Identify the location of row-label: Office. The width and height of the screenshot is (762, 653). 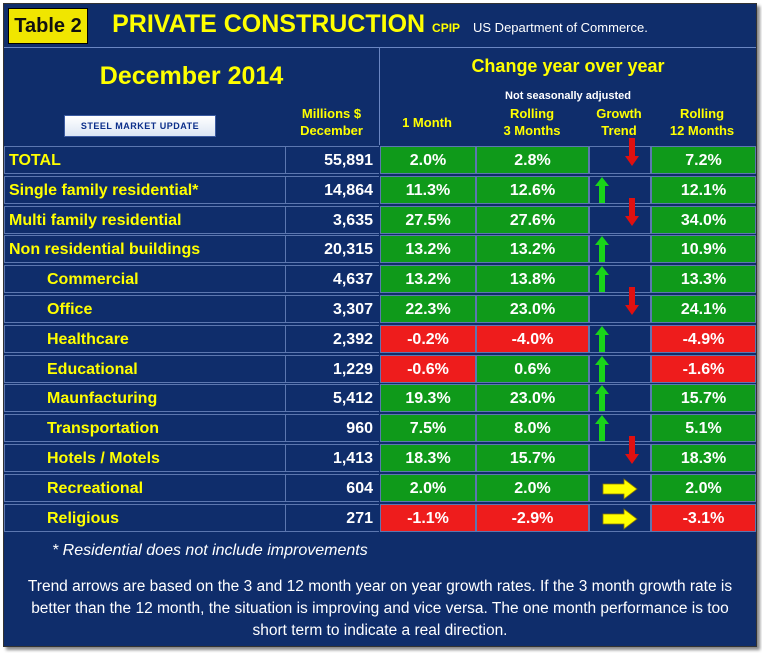
(145, 309).